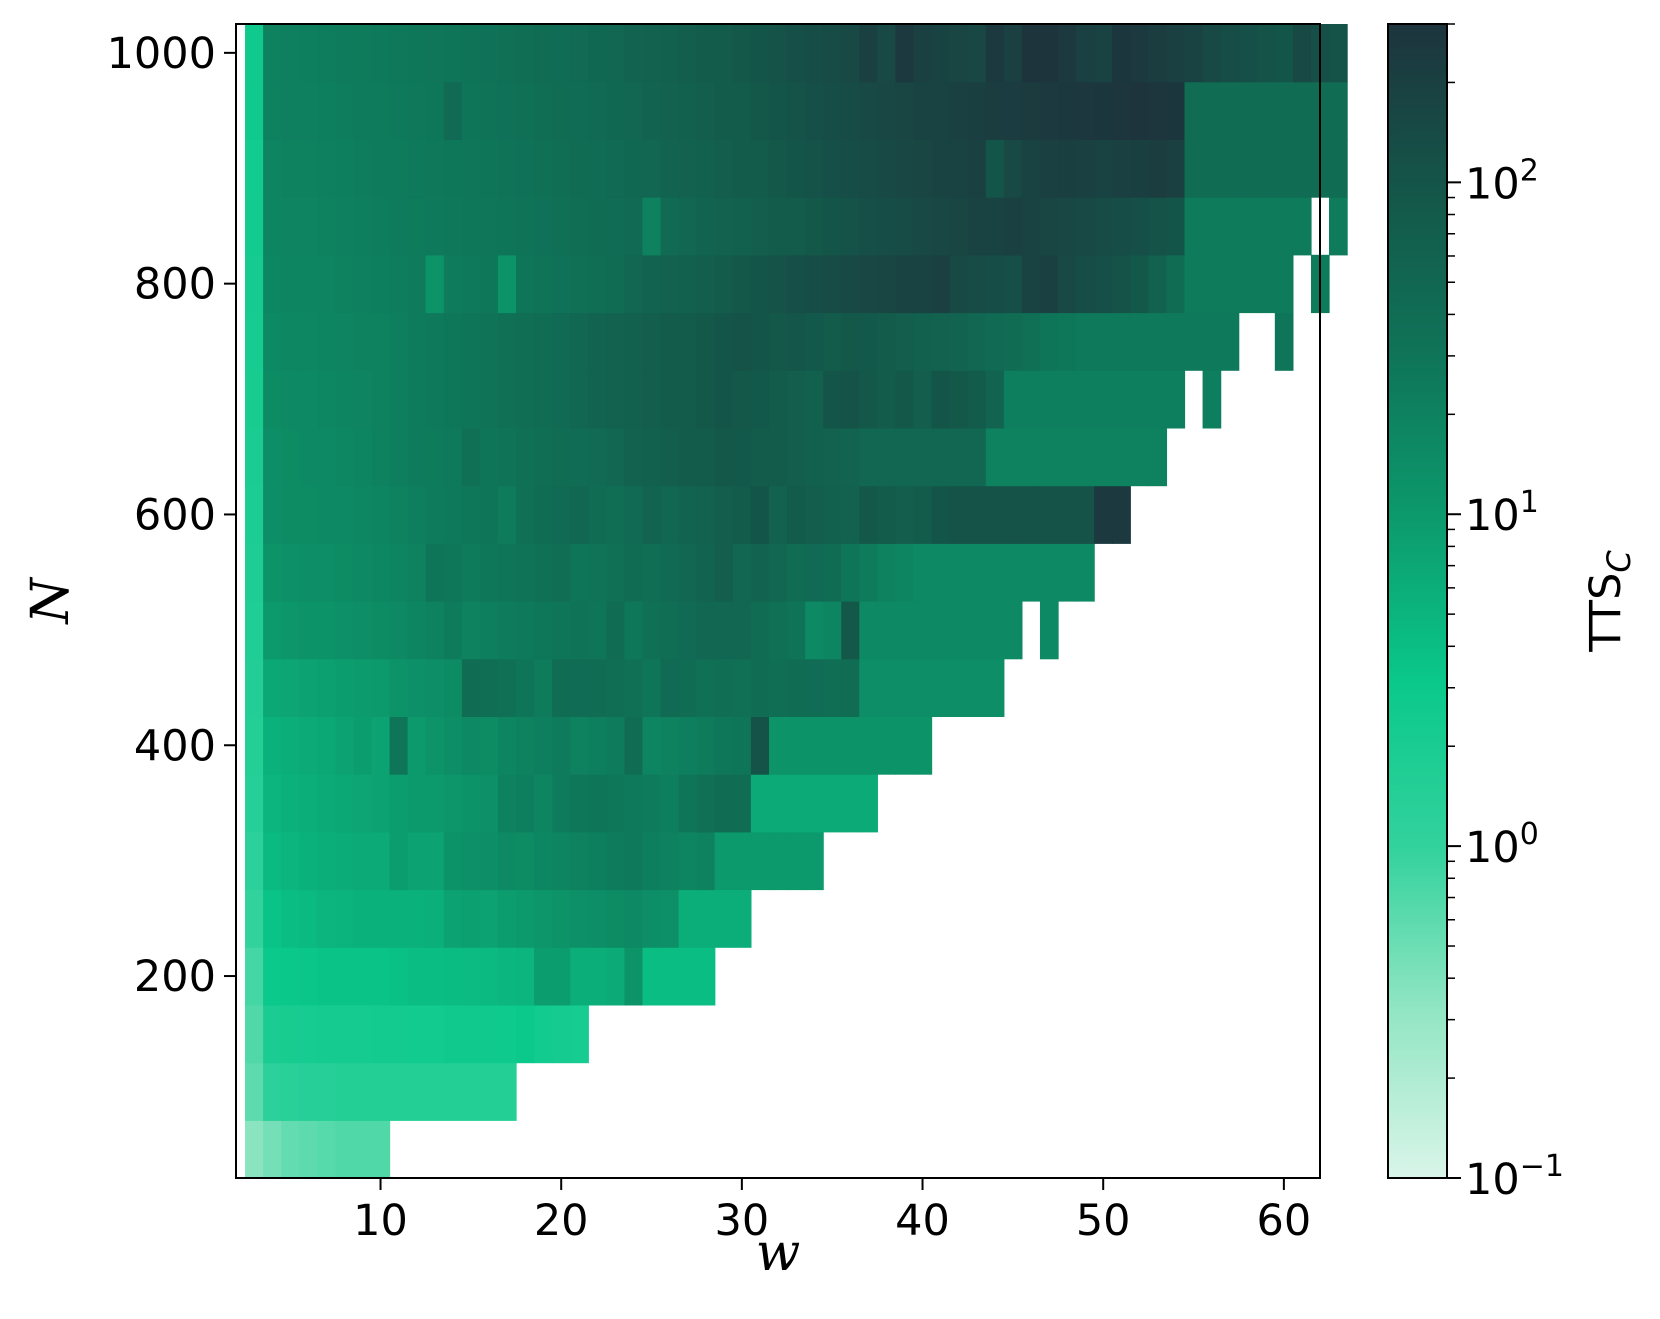 The width and height of the screenshot is (1660, 1319). What do you see at coordinates (1502, 513) in the screenshot?
I see `colorbar-tick-label: 101` at bounding box center [1502, 513].